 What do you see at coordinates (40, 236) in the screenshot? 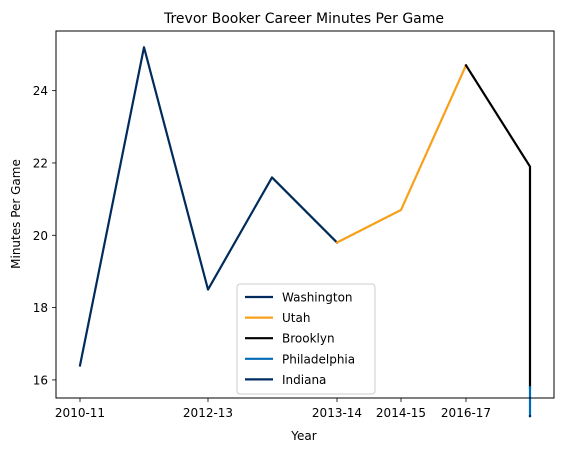
I see `y-tick-label: 20` at bounding box center [40, 236].